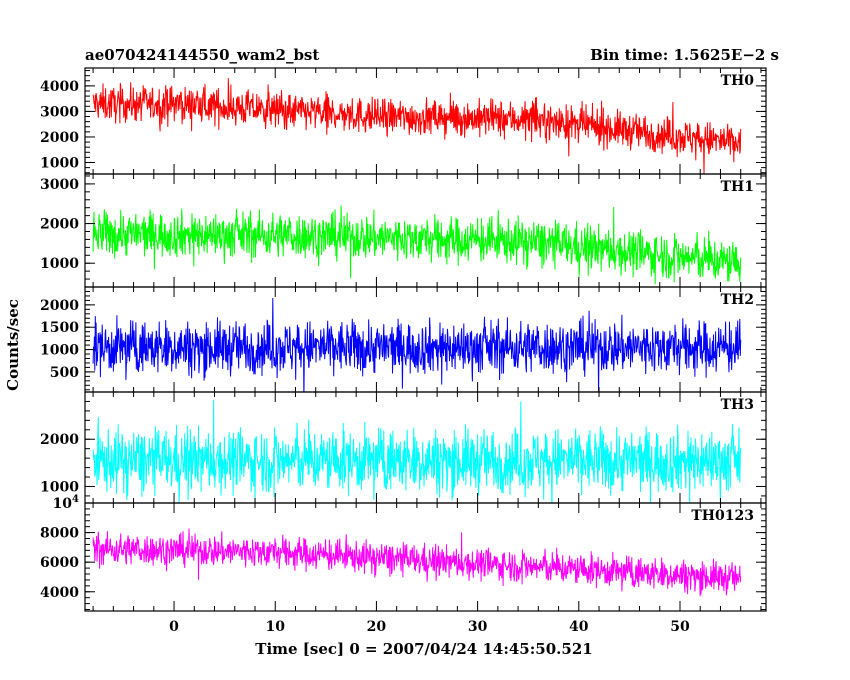 The width and height of the screenshot is (850, 680). Describe the element at coordinates (738, 81) in the screenshot. I see `series-label-th0: TH0` at that location.